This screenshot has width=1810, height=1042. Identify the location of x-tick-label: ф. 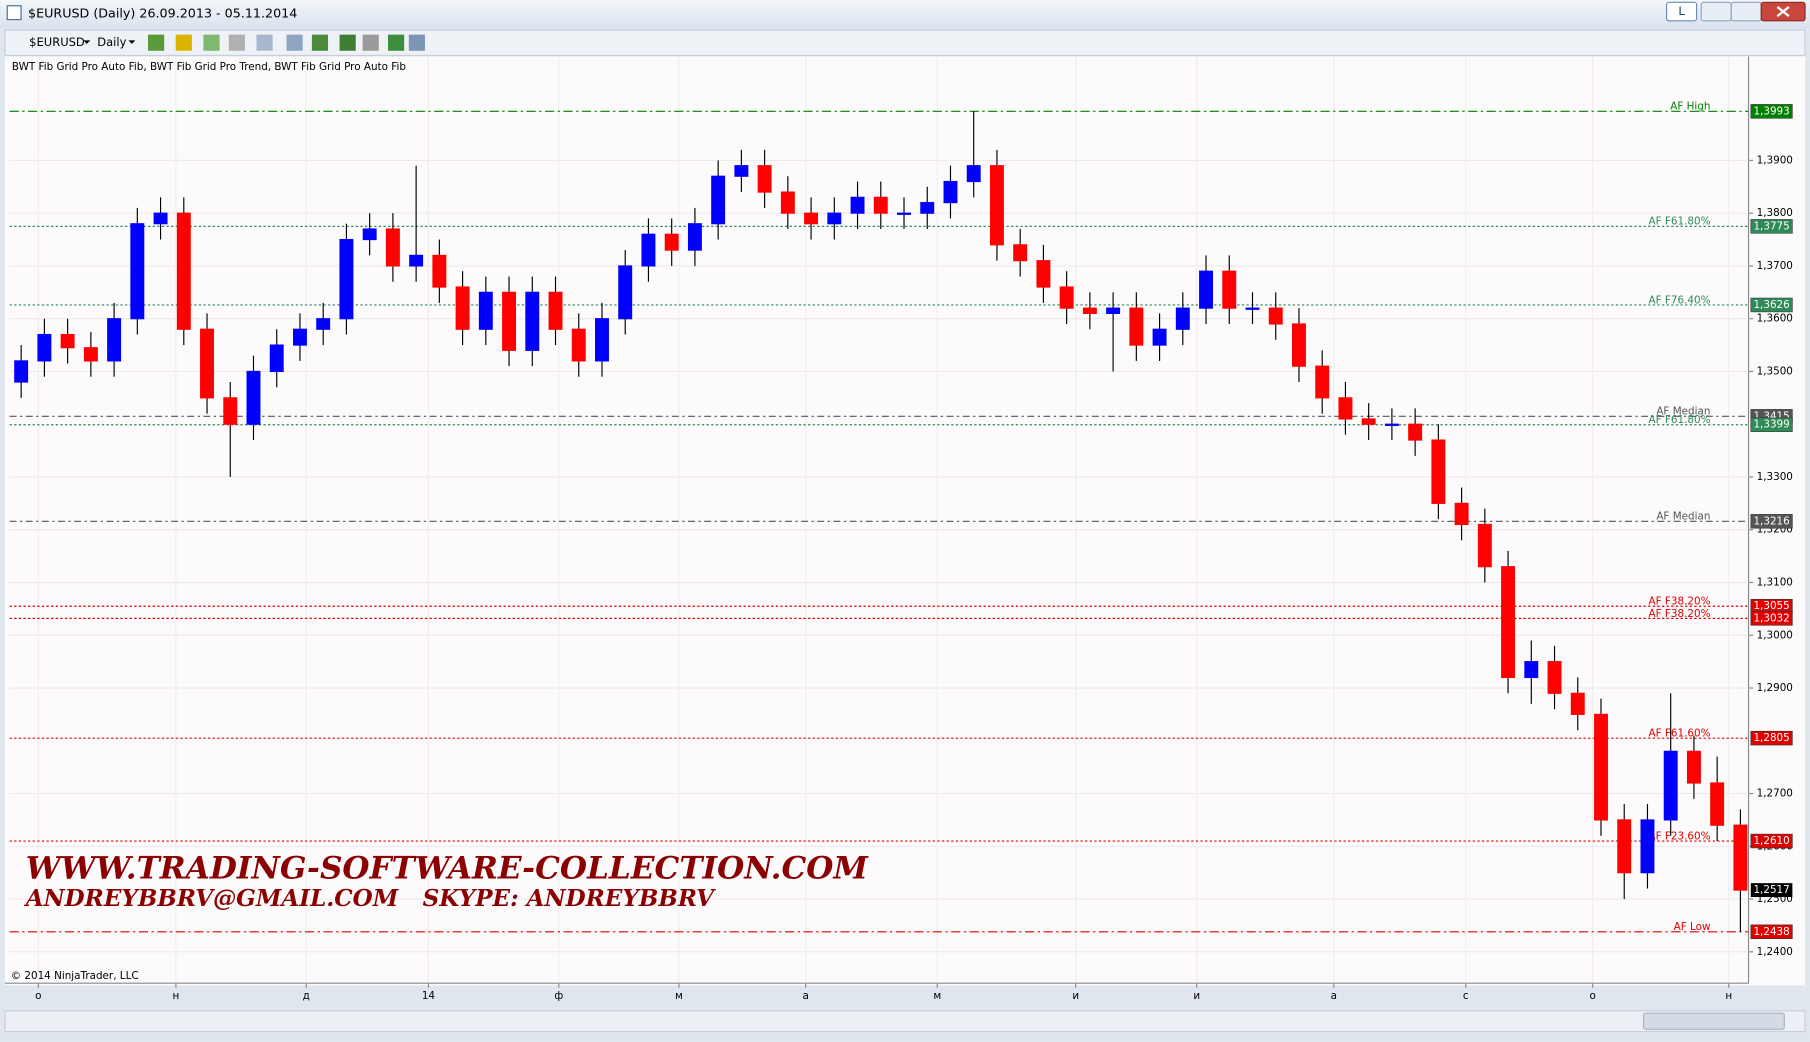
(558, 996).